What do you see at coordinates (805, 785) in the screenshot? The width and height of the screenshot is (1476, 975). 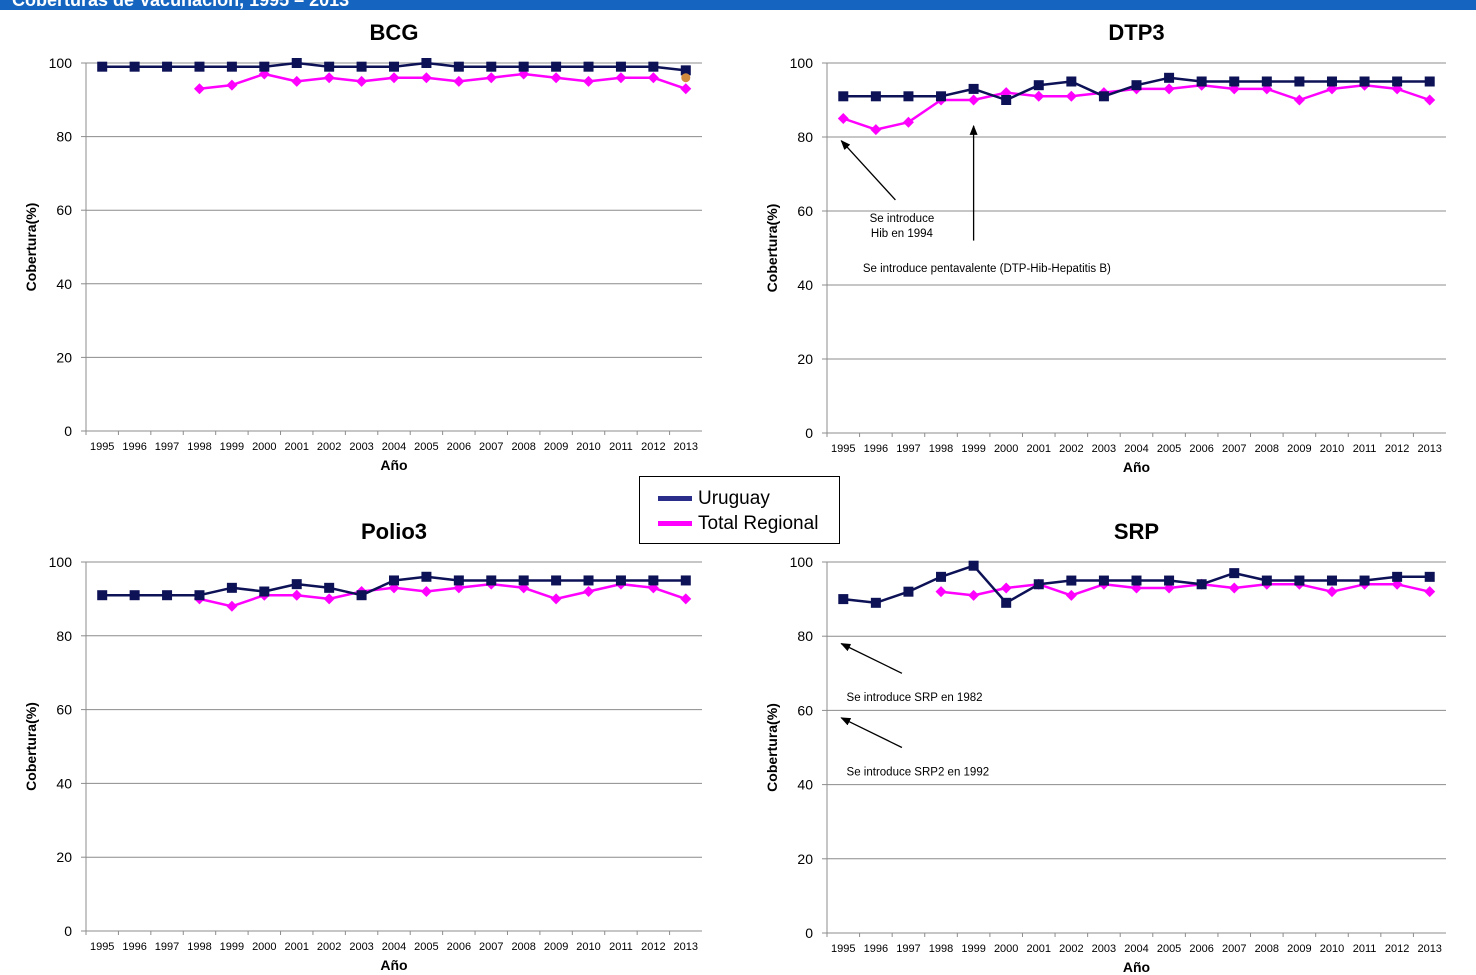 I see `y-tick-label: 40` at bounding box center [805, 785].